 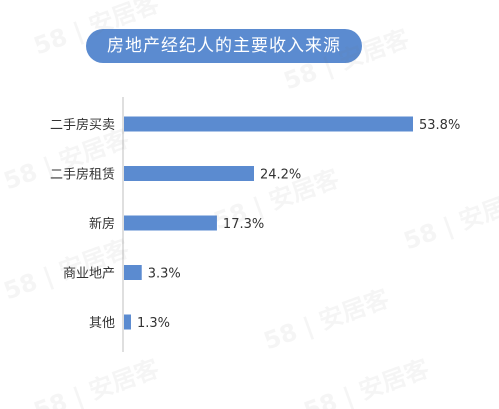 I want to click on value-label: 24.2%, so click(x=280, y=175).